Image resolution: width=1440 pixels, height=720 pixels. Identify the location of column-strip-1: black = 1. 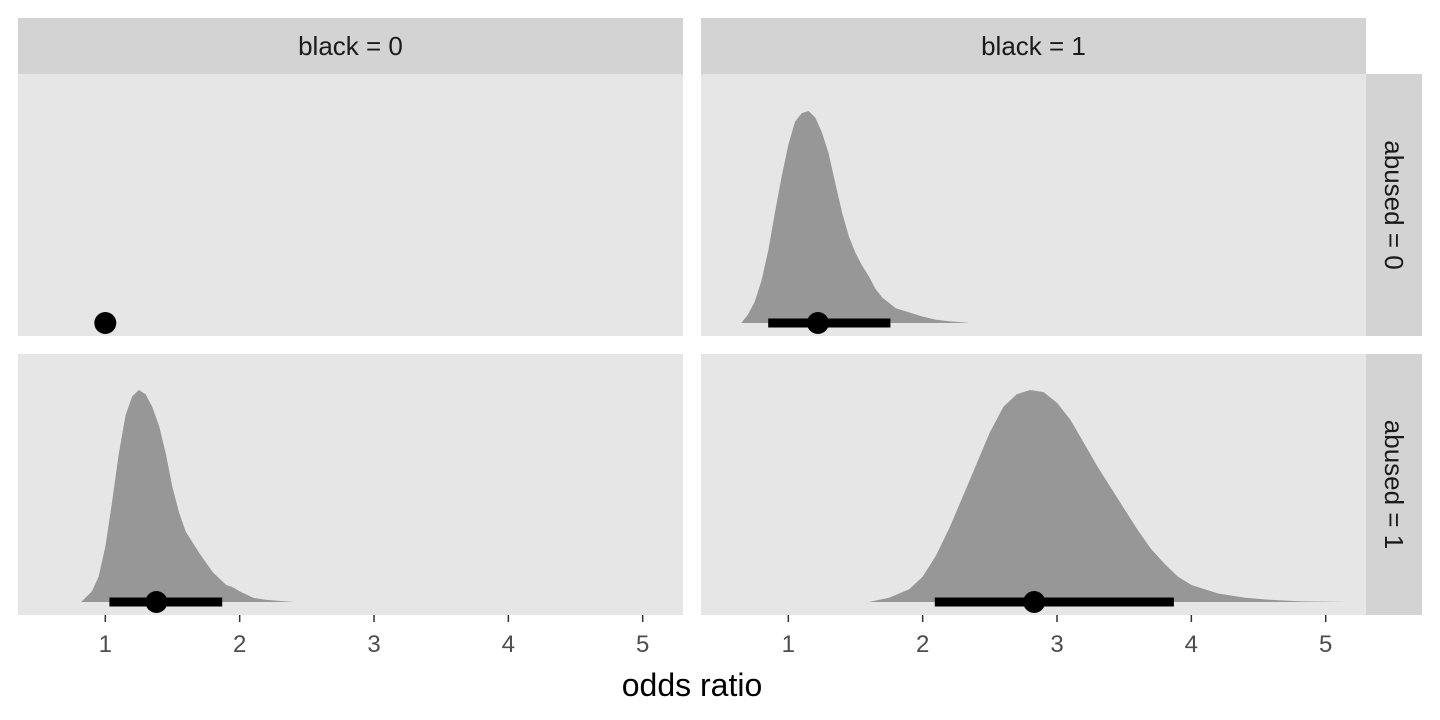
(1033, 46).